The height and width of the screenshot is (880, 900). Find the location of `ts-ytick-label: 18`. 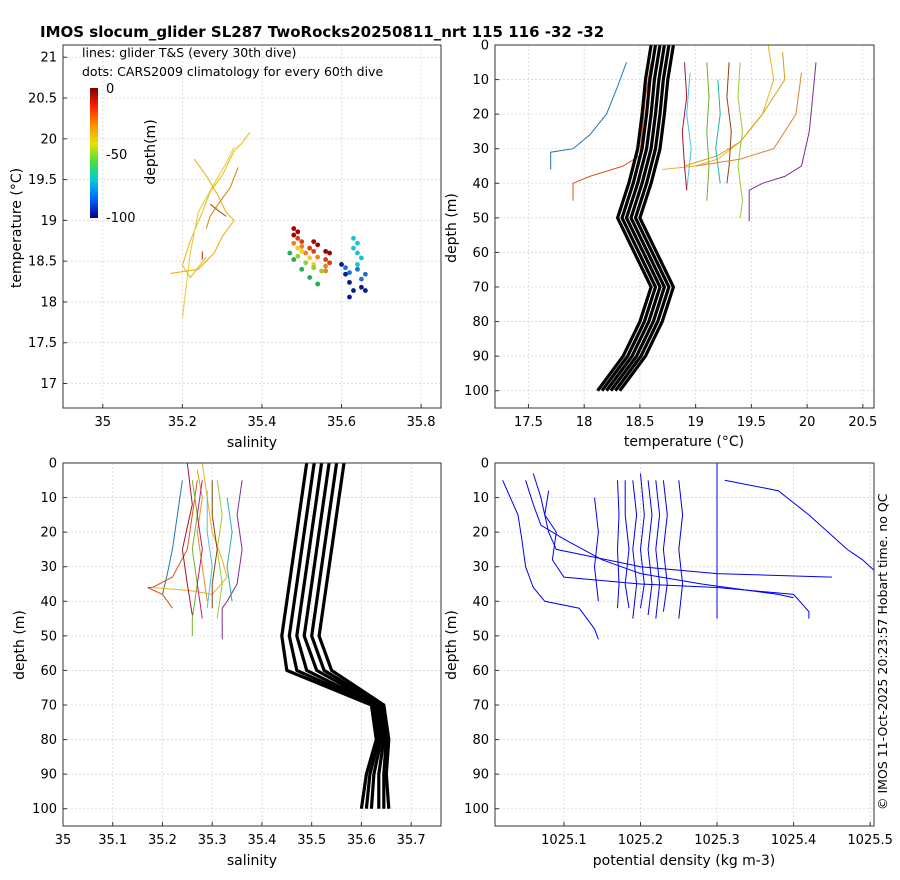

ts-ytick-label: 18 is located at coordinates (48, 302).